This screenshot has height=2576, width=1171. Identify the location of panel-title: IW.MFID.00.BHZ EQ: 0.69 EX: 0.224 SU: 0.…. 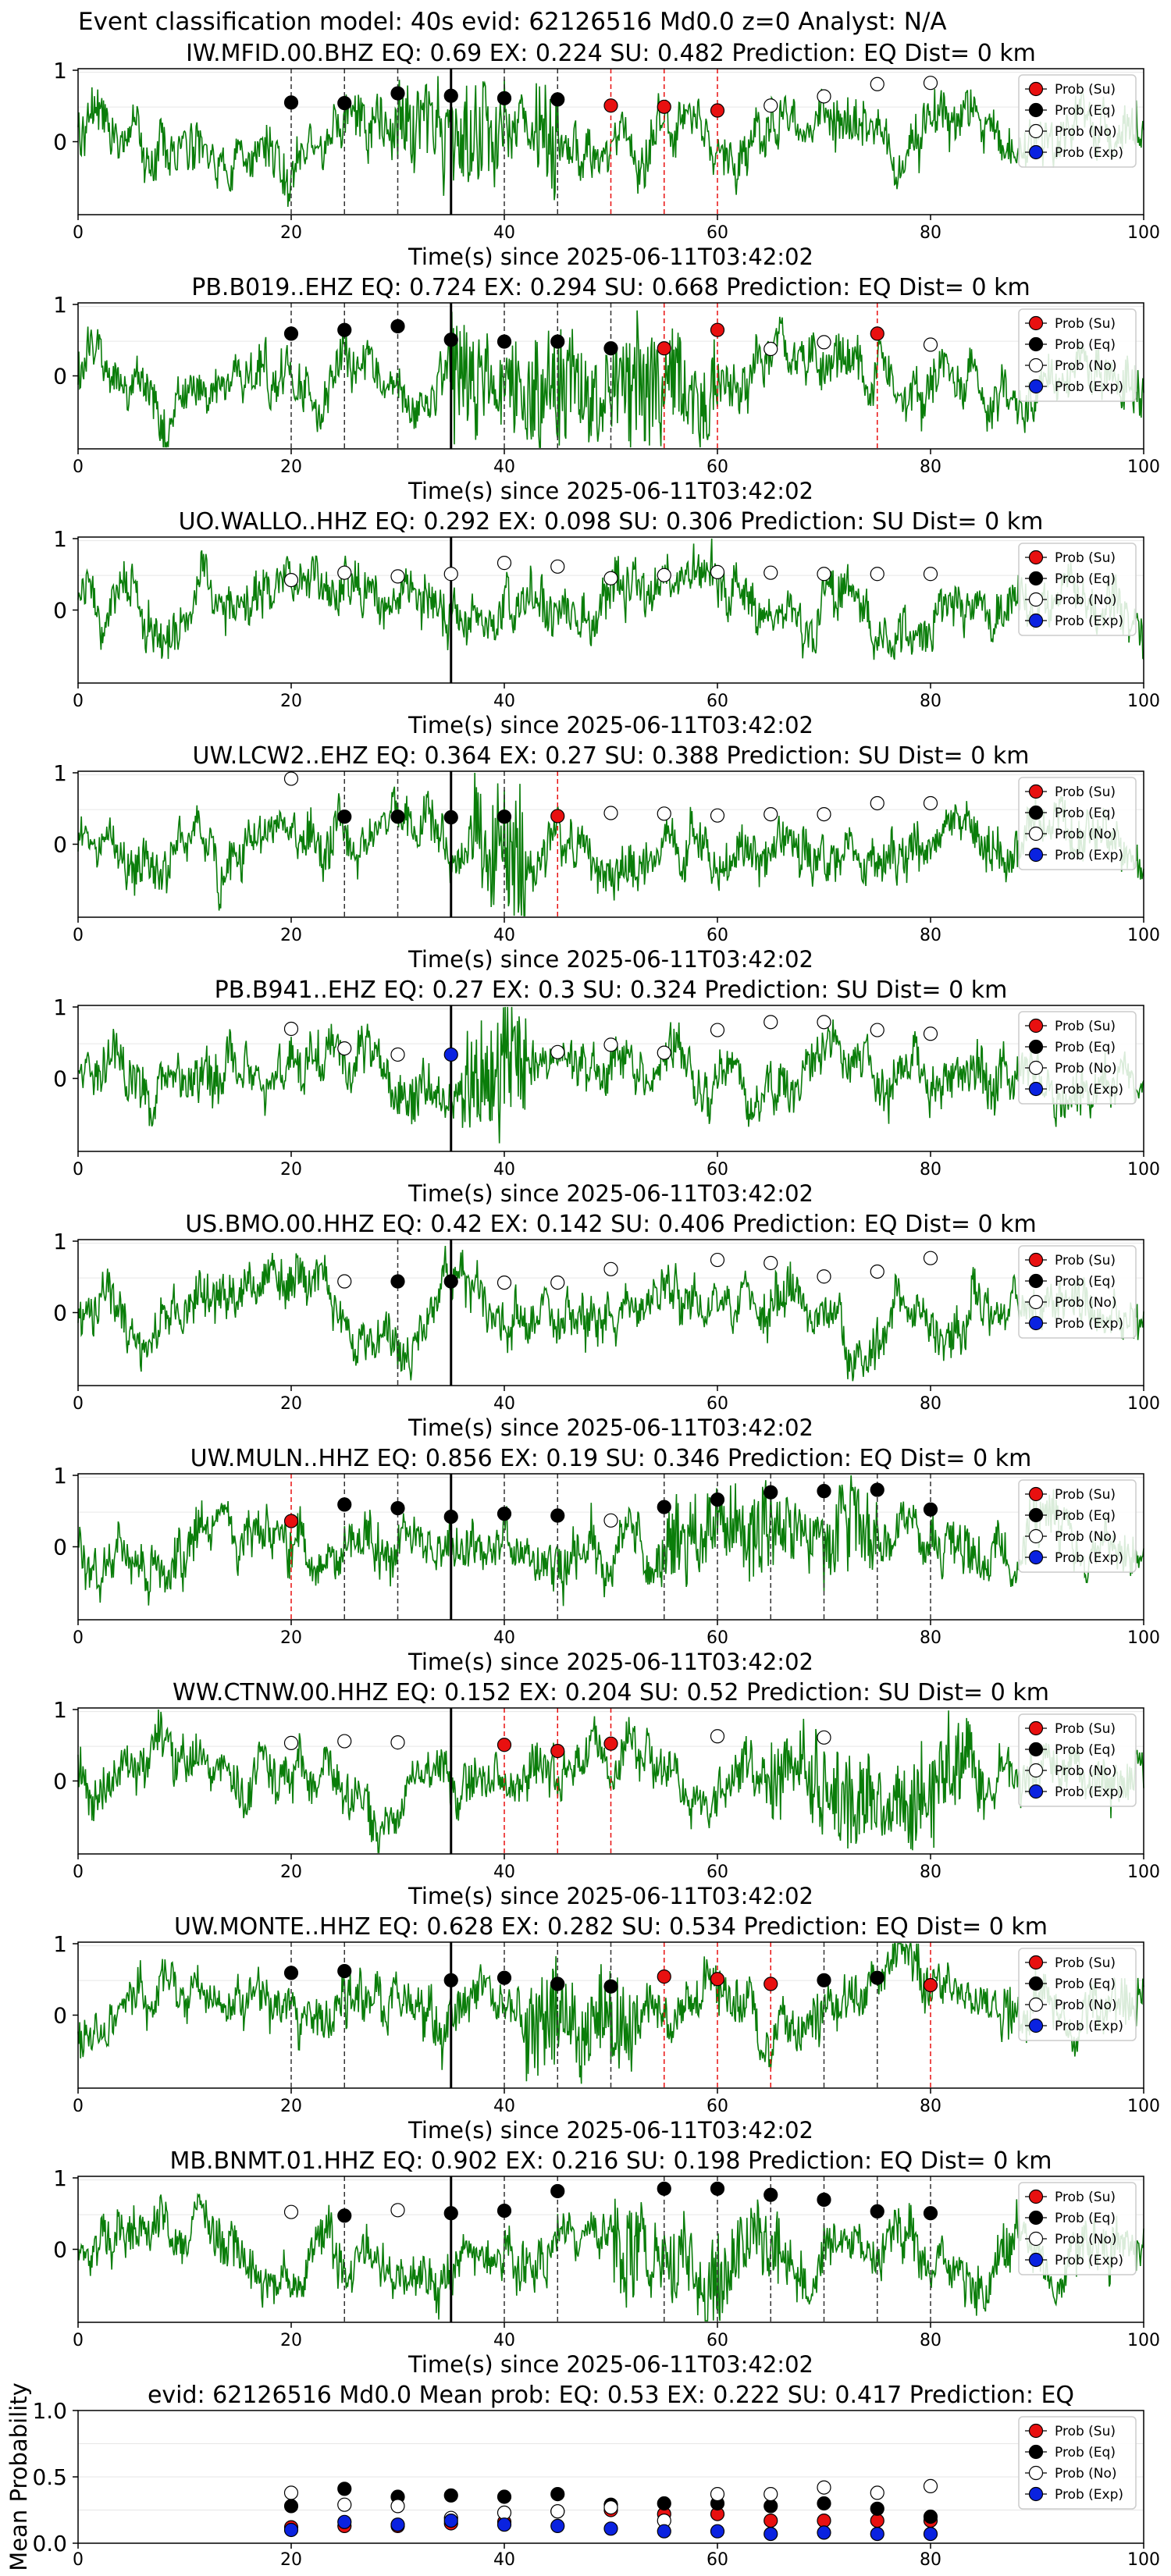
(611, 53).